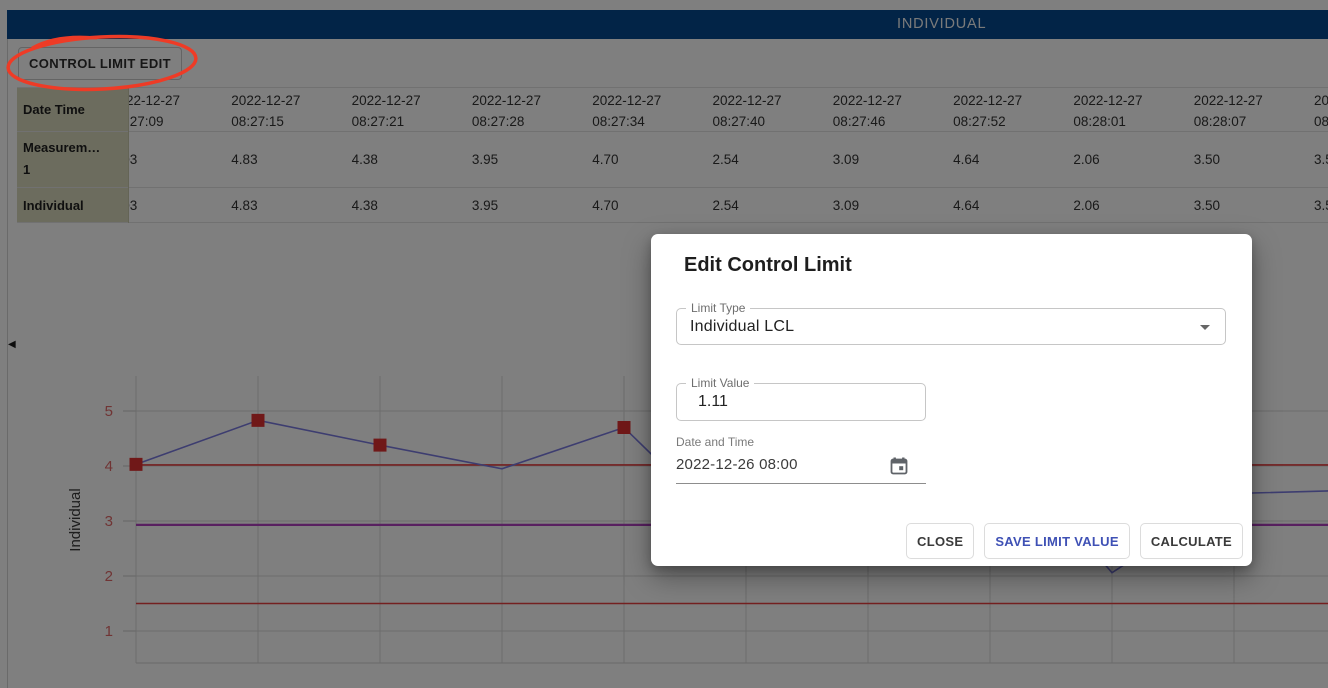 The width and height of the screenshot is (1328, 688). Describe the element at coordinates (951, 323) in the screenshot. I see `limit-type-select: Limit Type Individual LCL` at that location.